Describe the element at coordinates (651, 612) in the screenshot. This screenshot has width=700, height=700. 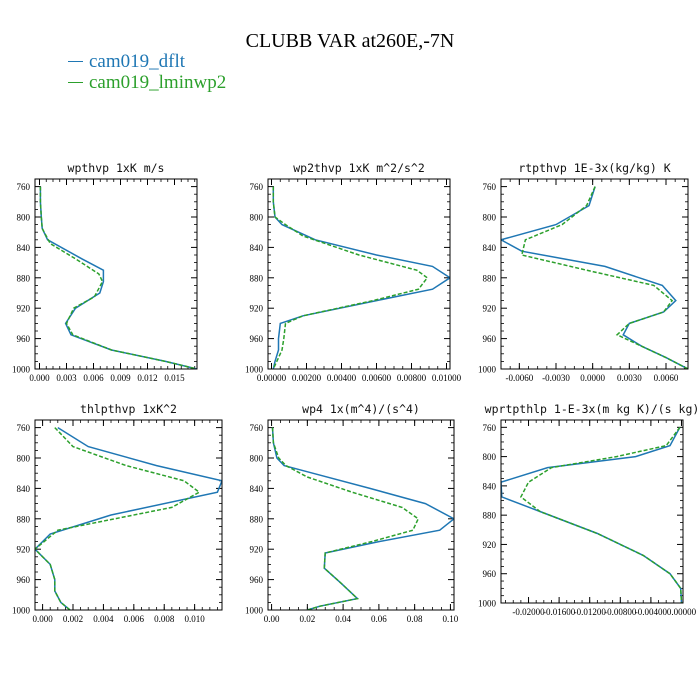
I see `x-tick-label: -0.00400` at that location.